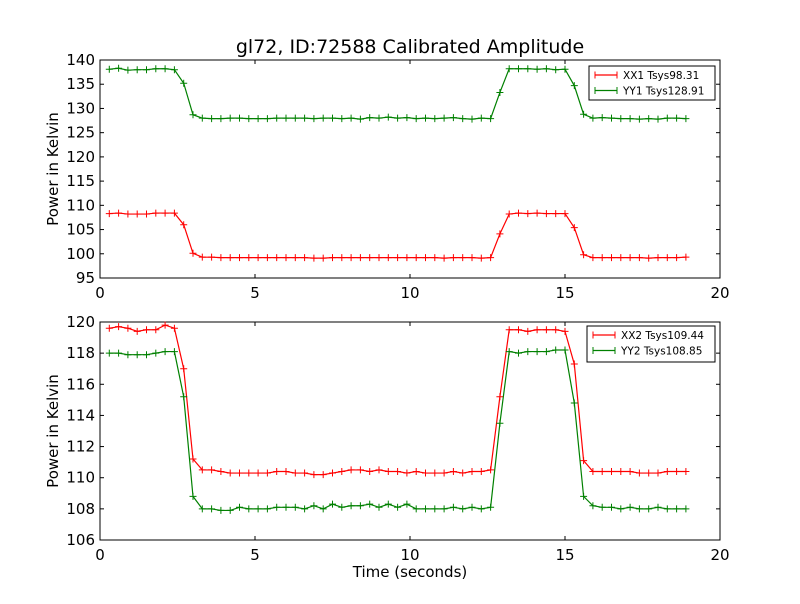 The width and height of the screenshot is (800, 604). Describe the element at coordinates (80, 478) in the screenshot. I see `bottom-y-tick-label: 110` at that location.